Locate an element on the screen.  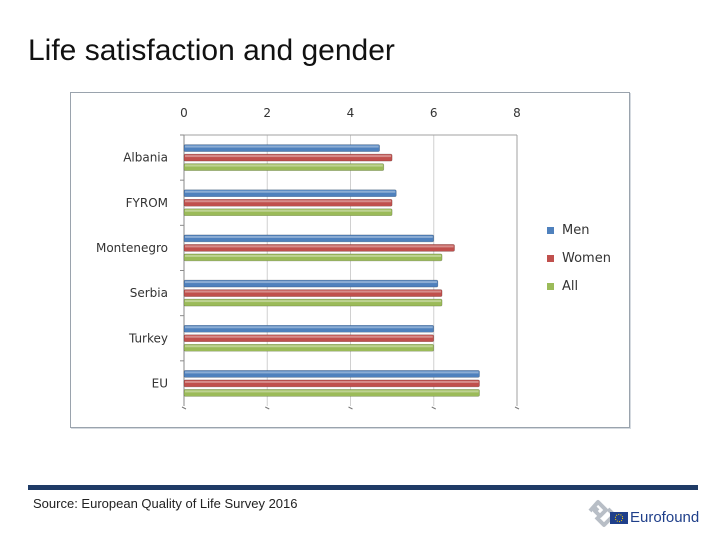
legend-label-men: Men is located at coordinates (575, 230).